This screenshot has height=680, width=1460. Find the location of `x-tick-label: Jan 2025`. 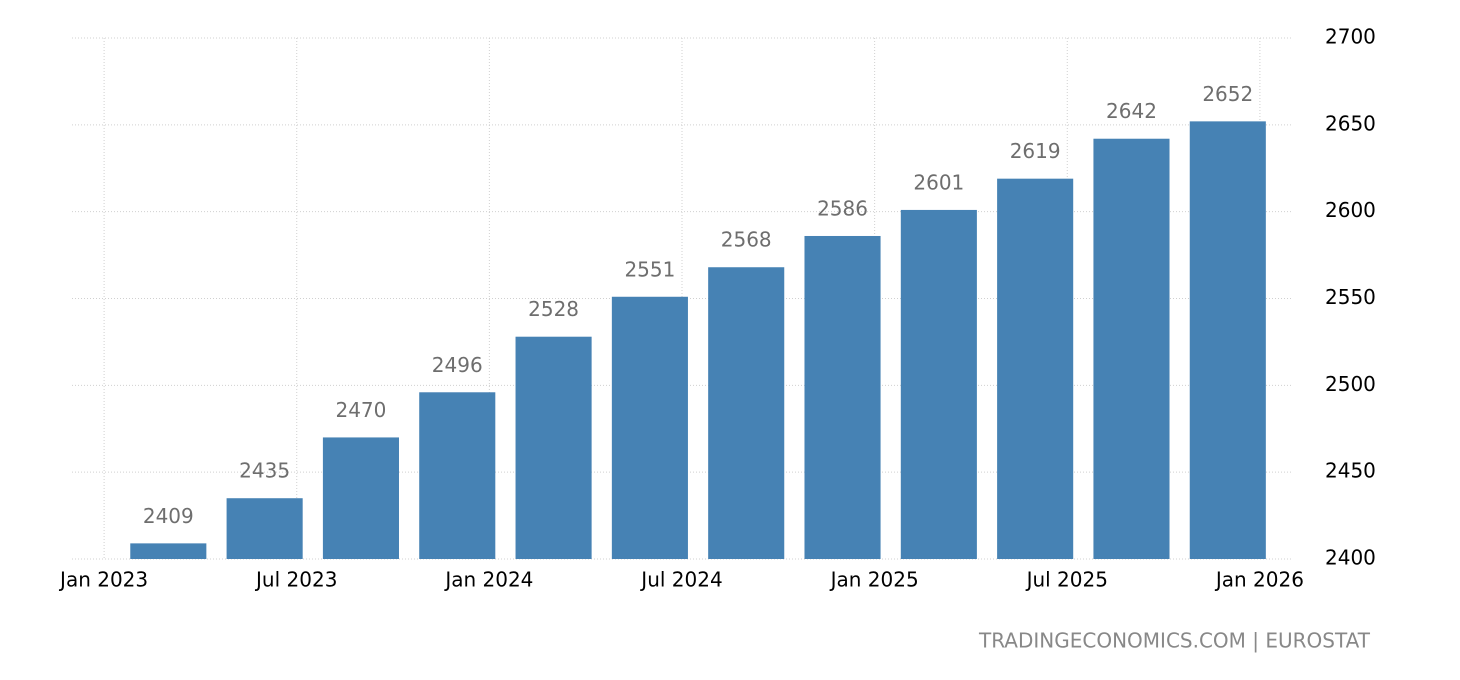

x-tick-label: Jan 2025 is located at coordinates (874, 580).